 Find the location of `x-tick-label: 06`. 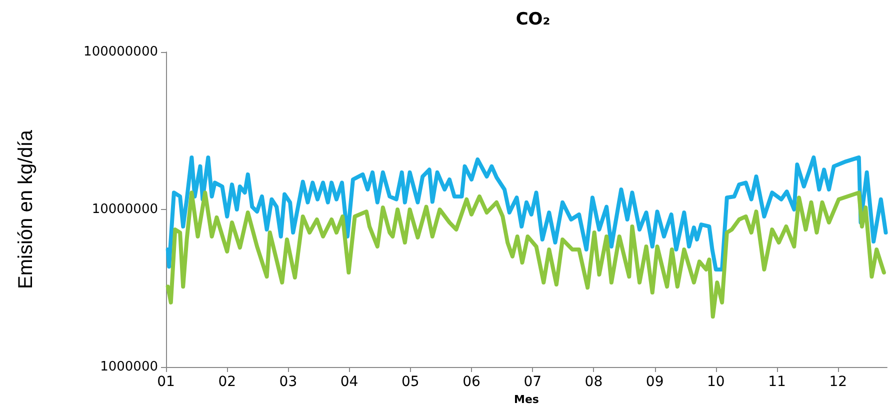

x-tick-label: 06 is located at coordinates (471, 382).